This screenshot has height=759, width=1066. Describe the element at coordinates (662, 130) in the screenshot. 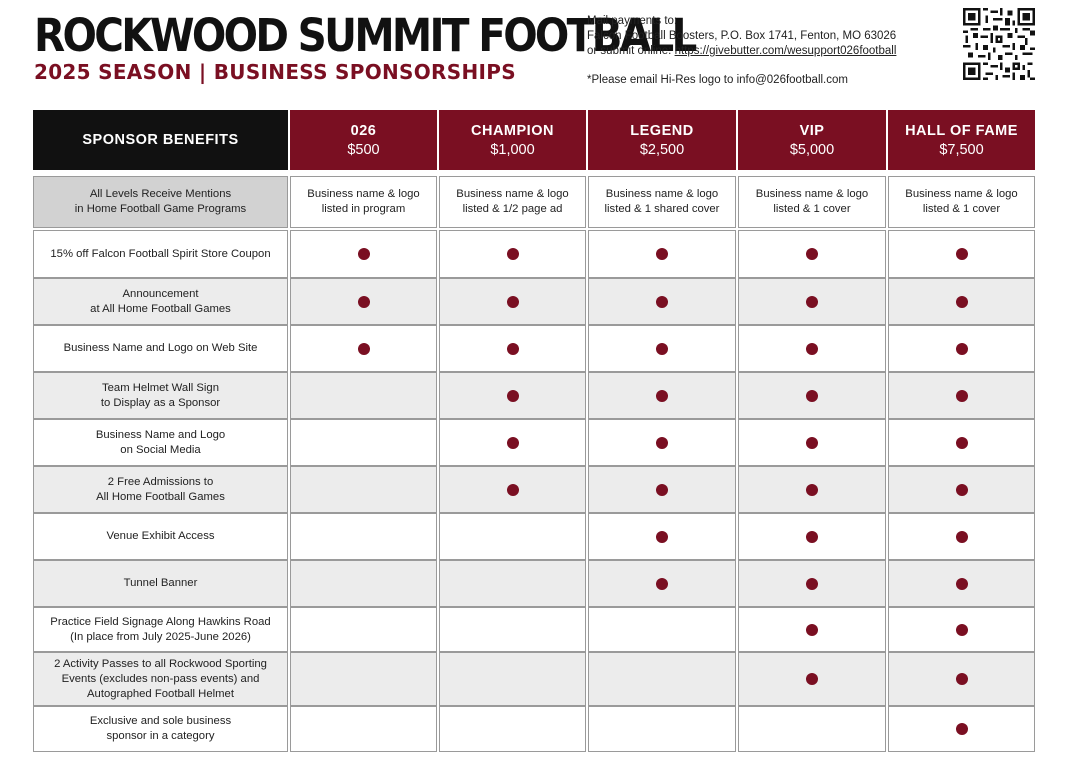

I see `level-name: LEGEND` at that location.